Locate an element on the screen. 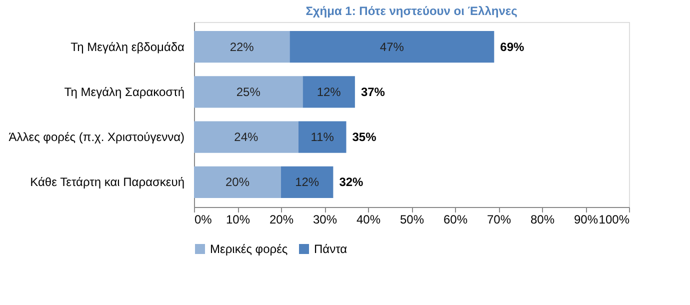 This screenshot has height=305, width=690. data-label: 47% is located at coordinates (392, 47).